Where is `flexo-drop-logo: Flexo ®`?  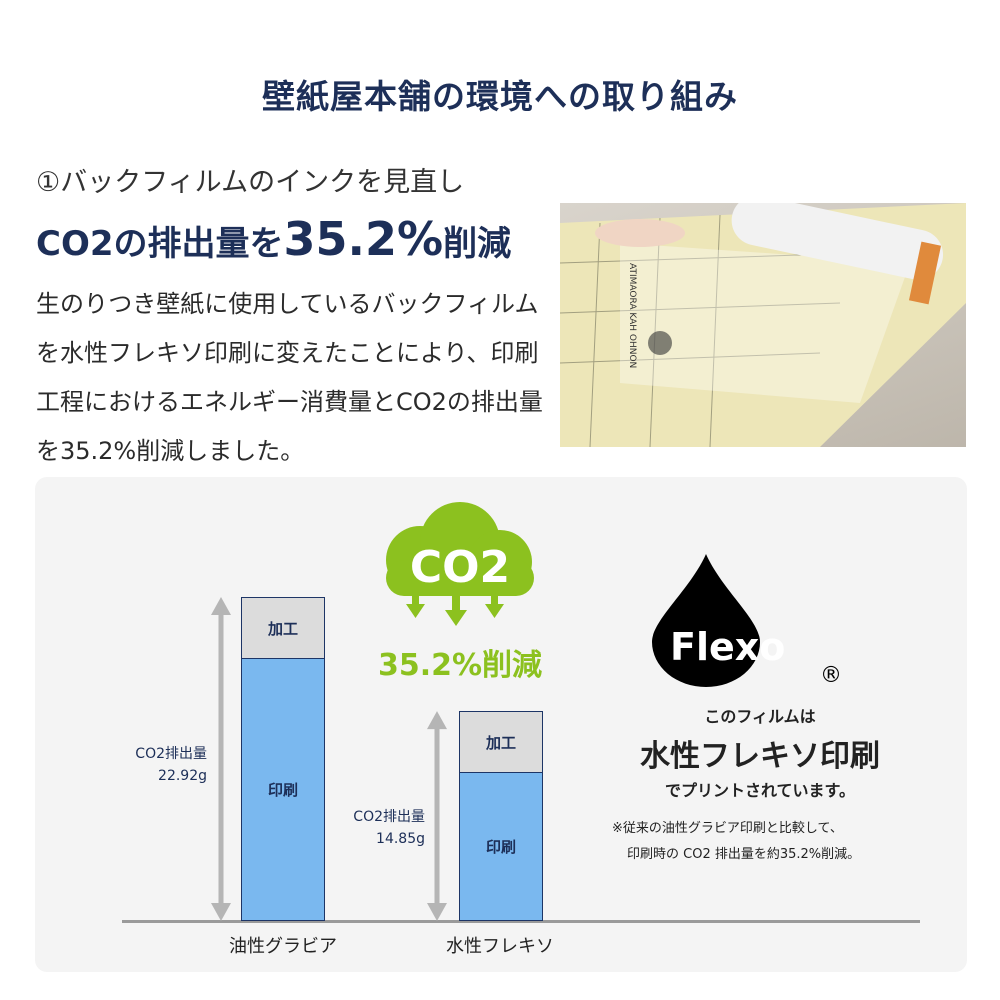
flexo-drop-logo: Flexo ® is located at coordinates (747, 621).